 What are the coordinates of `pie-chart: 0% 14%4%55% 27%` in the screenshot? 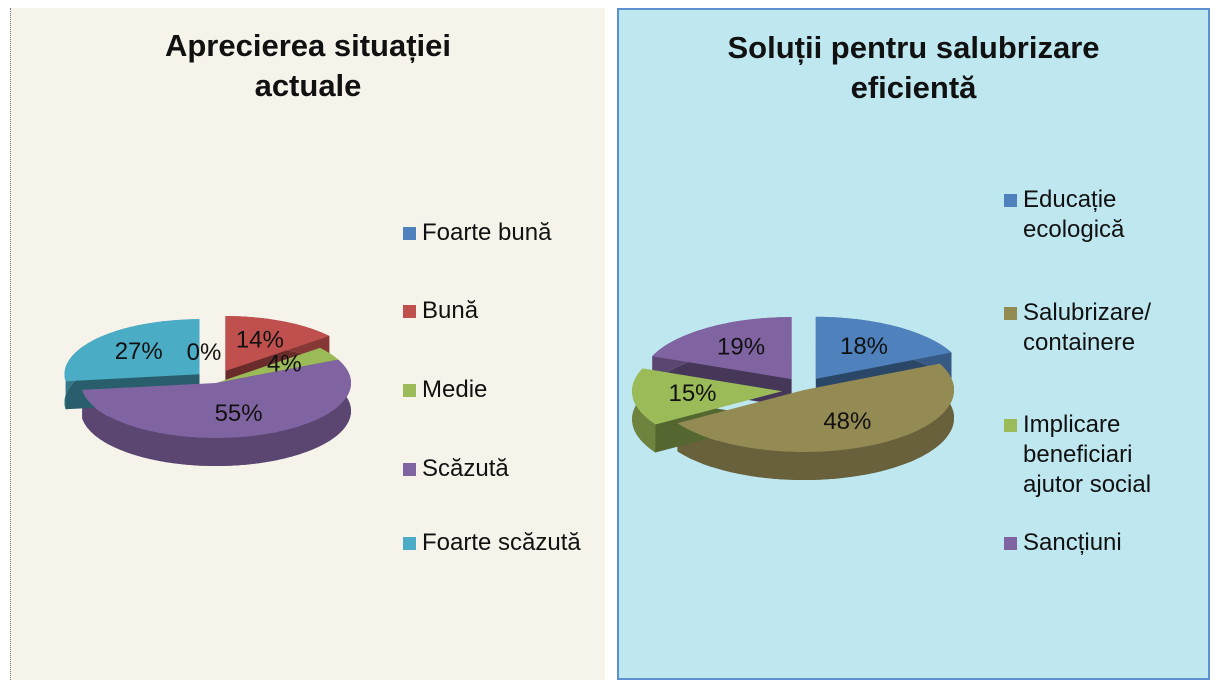 It's located at (207, 391).